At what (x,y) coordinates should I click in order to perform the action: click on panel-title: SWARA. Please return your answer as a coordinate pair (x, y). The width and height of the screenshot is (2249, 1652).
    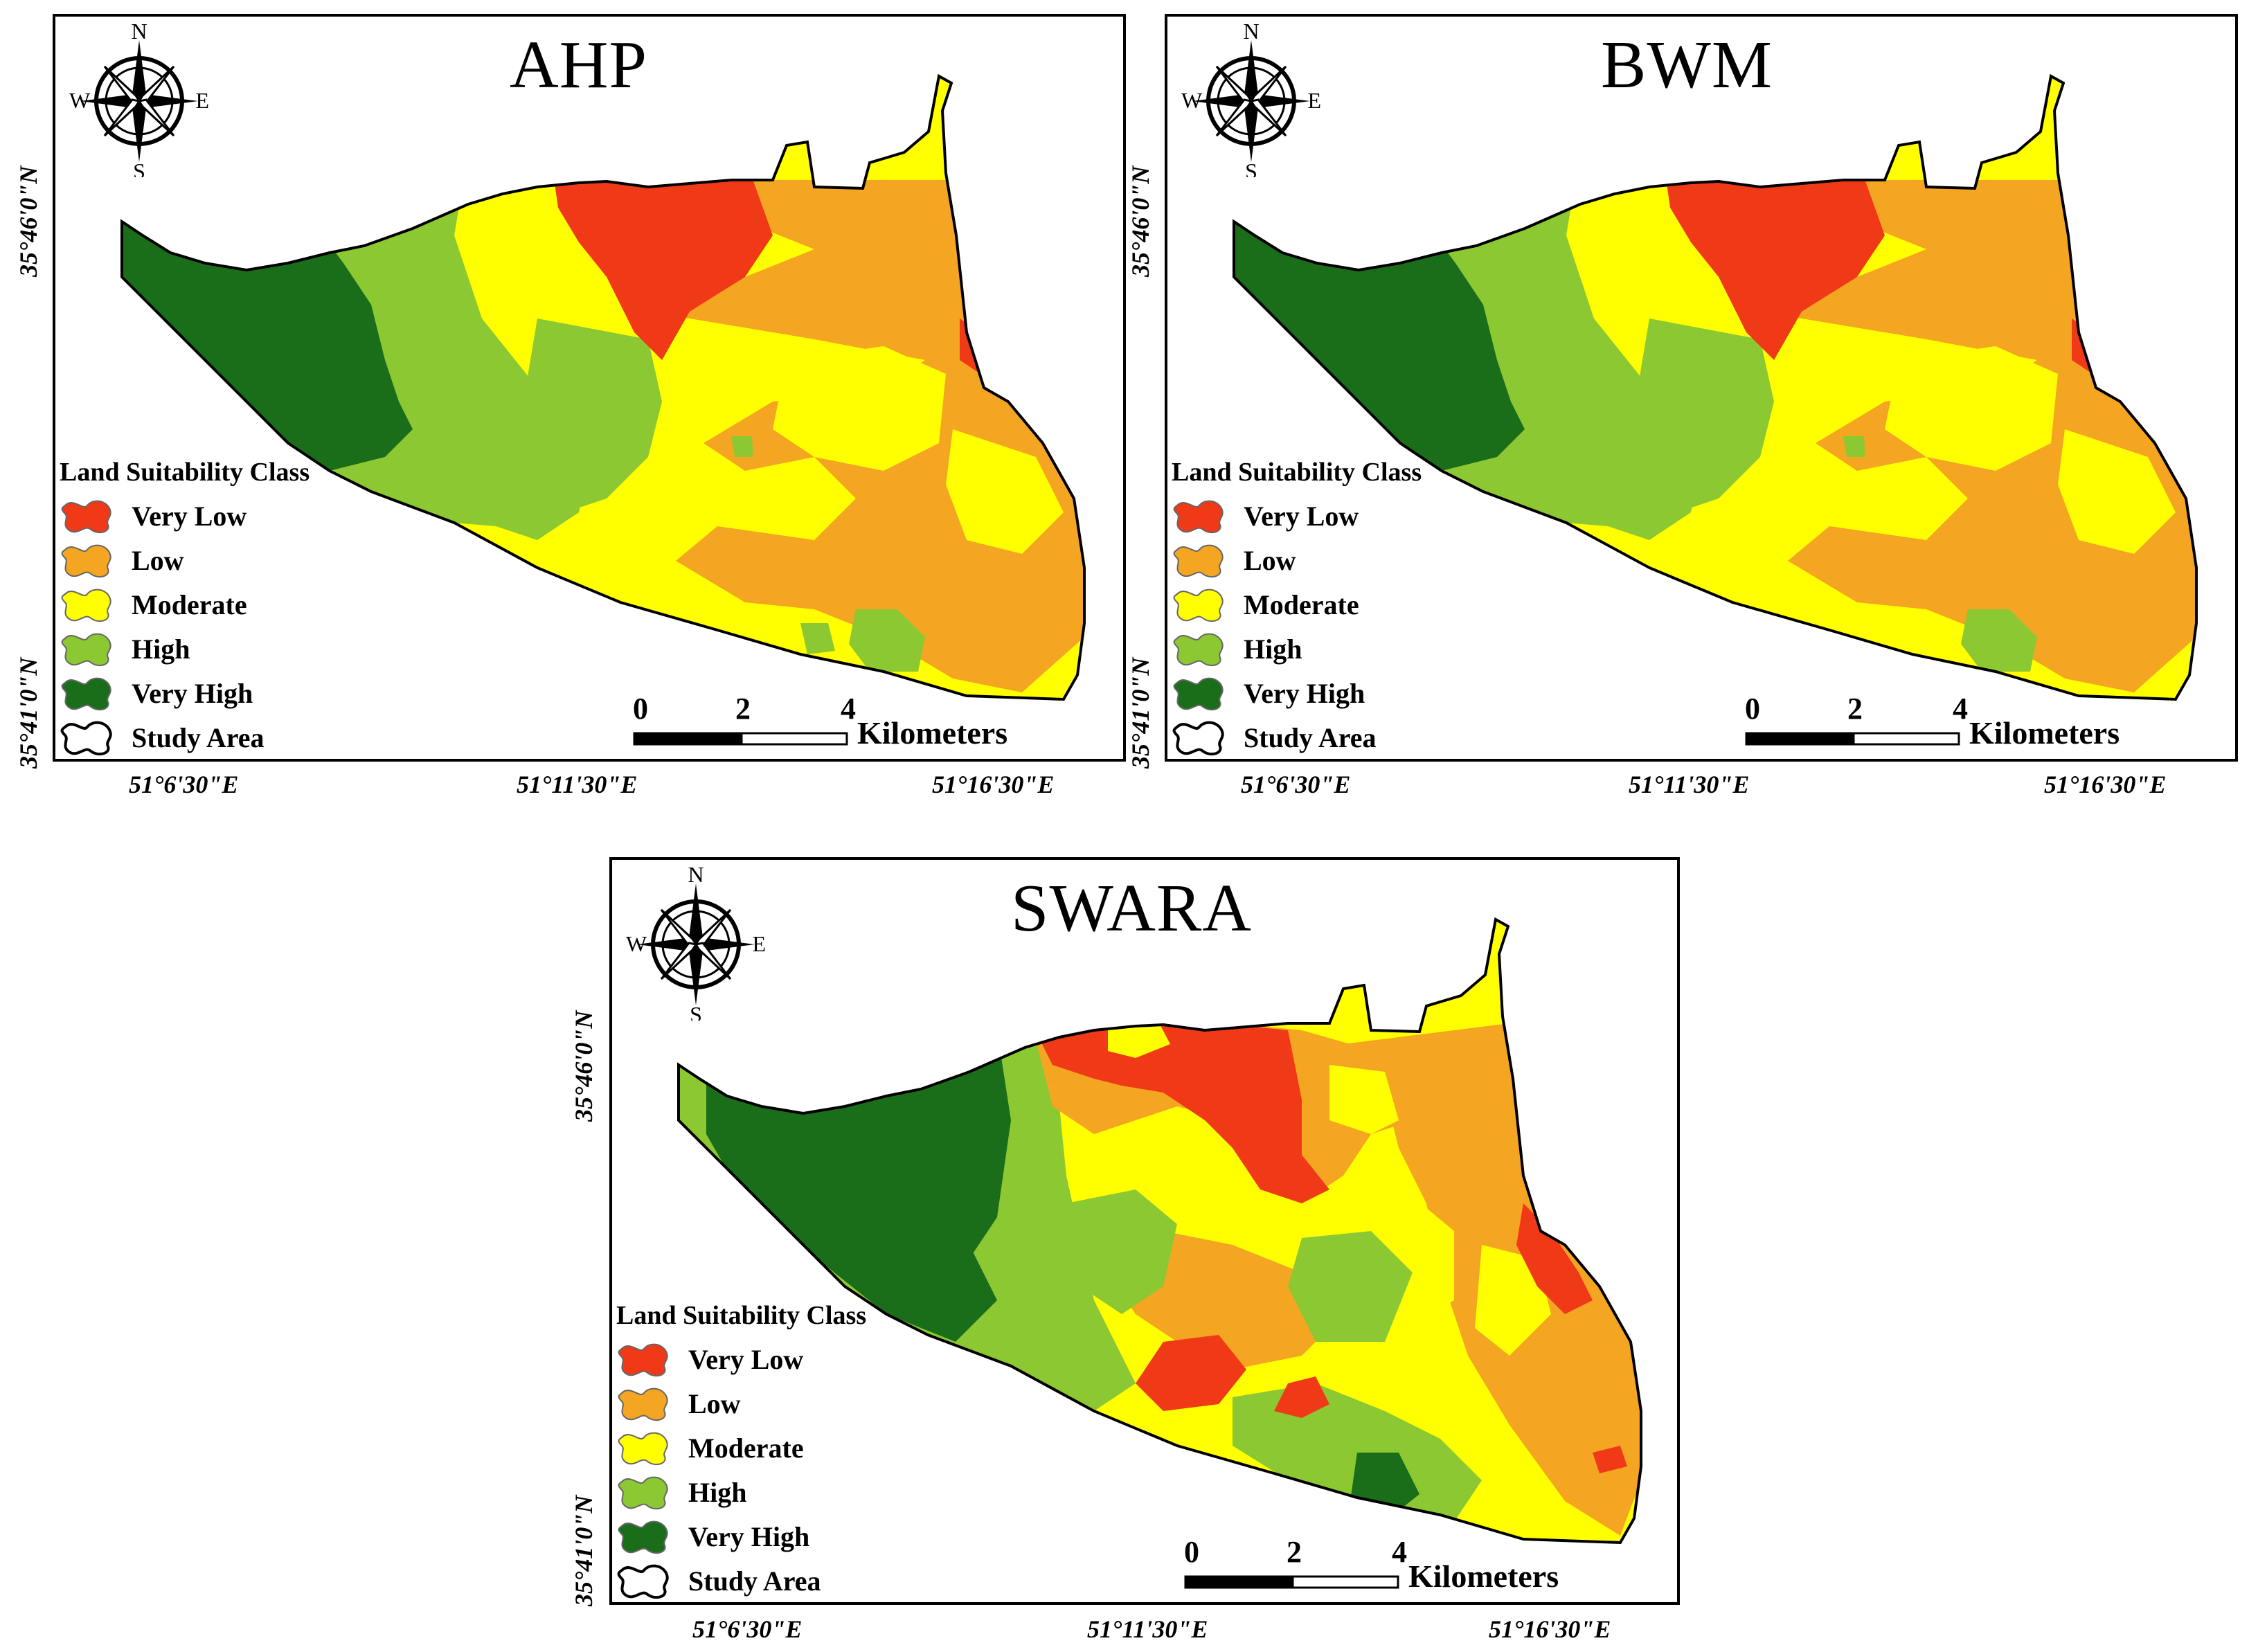
    Looking at the image, I should click on (1132, 909).